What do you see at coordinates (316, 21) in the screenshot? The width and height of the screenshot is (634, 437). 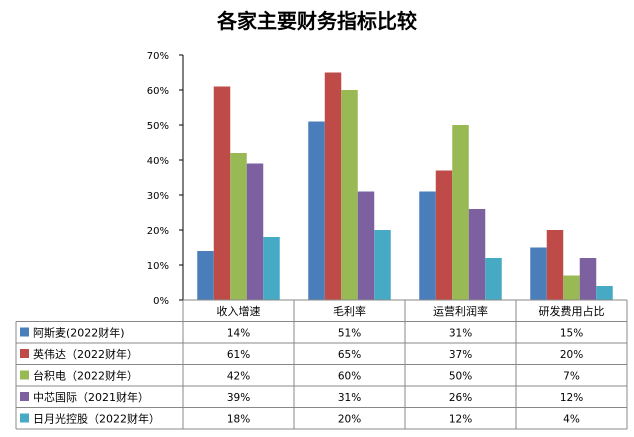 I see `chart-title: 各家主要财务指标比较` at bounding box center [316, 21].